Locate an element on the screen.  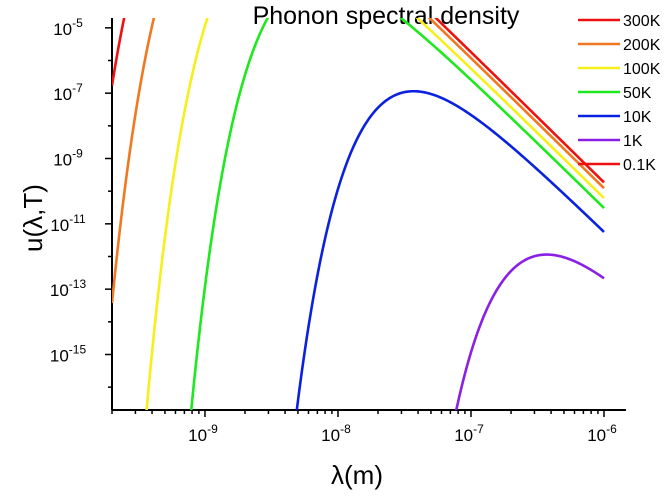
x-axis-label: λ(m) is located at coordinates (357, 475).